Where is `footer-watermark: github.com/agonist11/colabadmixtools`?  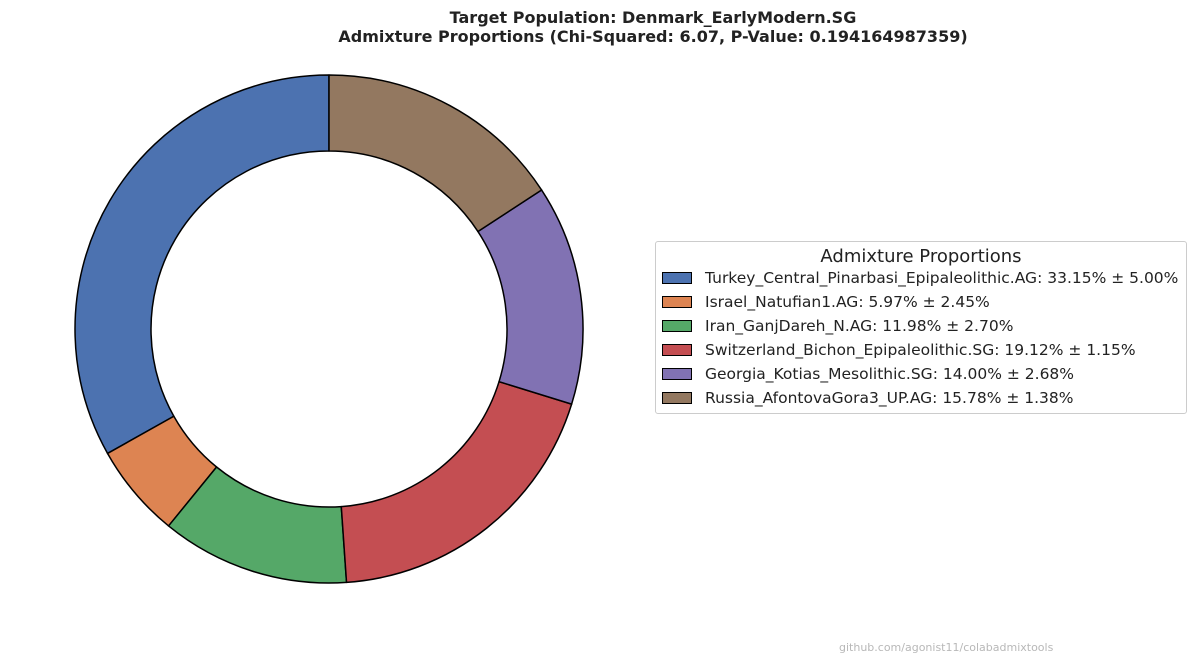 footer-watermark: github.com/agonist11/colabadmixtools is located at coordinates (946, 647).